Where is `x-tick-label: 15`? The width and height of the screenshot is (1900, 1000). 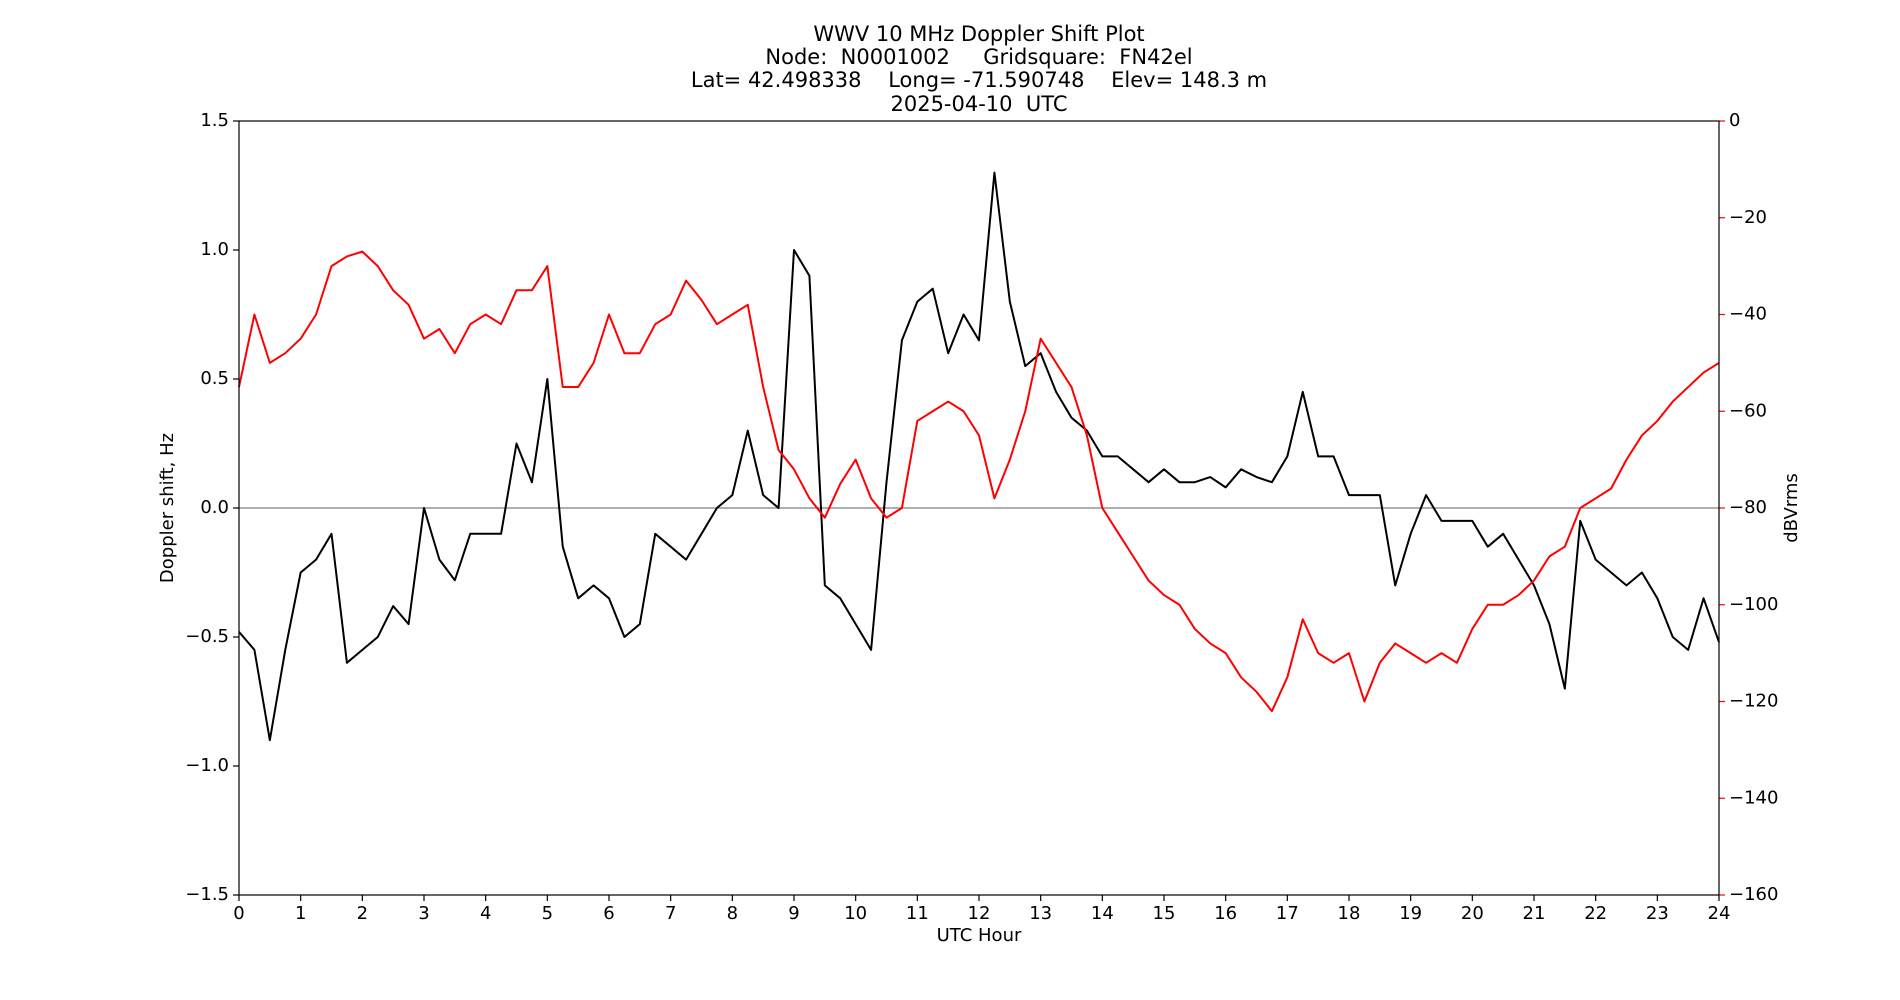 x-tick-label: 15 is located at coordinates (1164, 913).